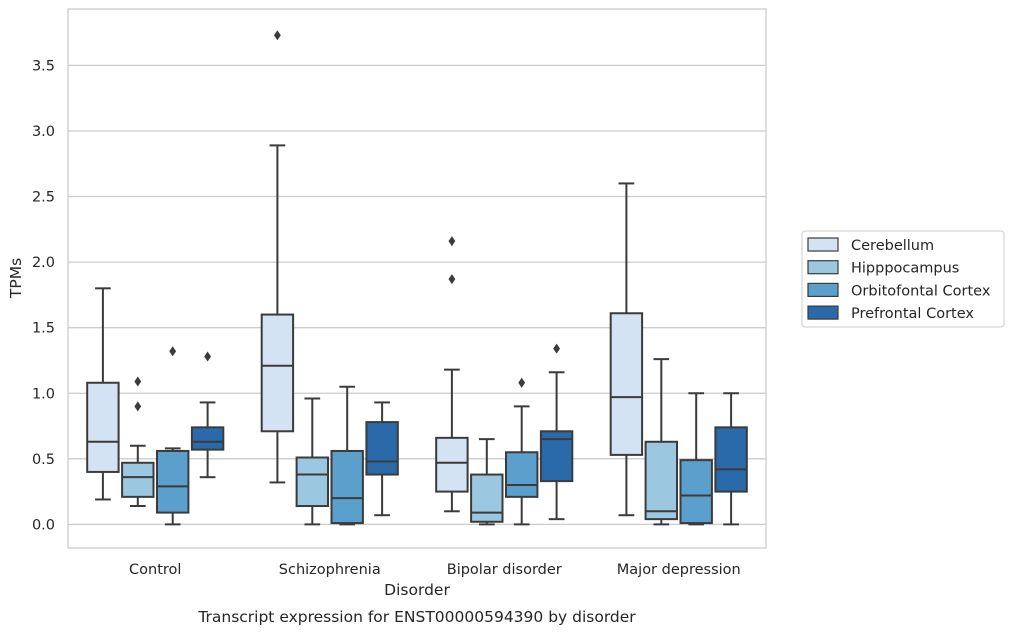  What do you see at coordinates (921, 291) in the screenshot?
I see `legend-label: Orbitofontal Cortex` at bounding box center [921, 291].